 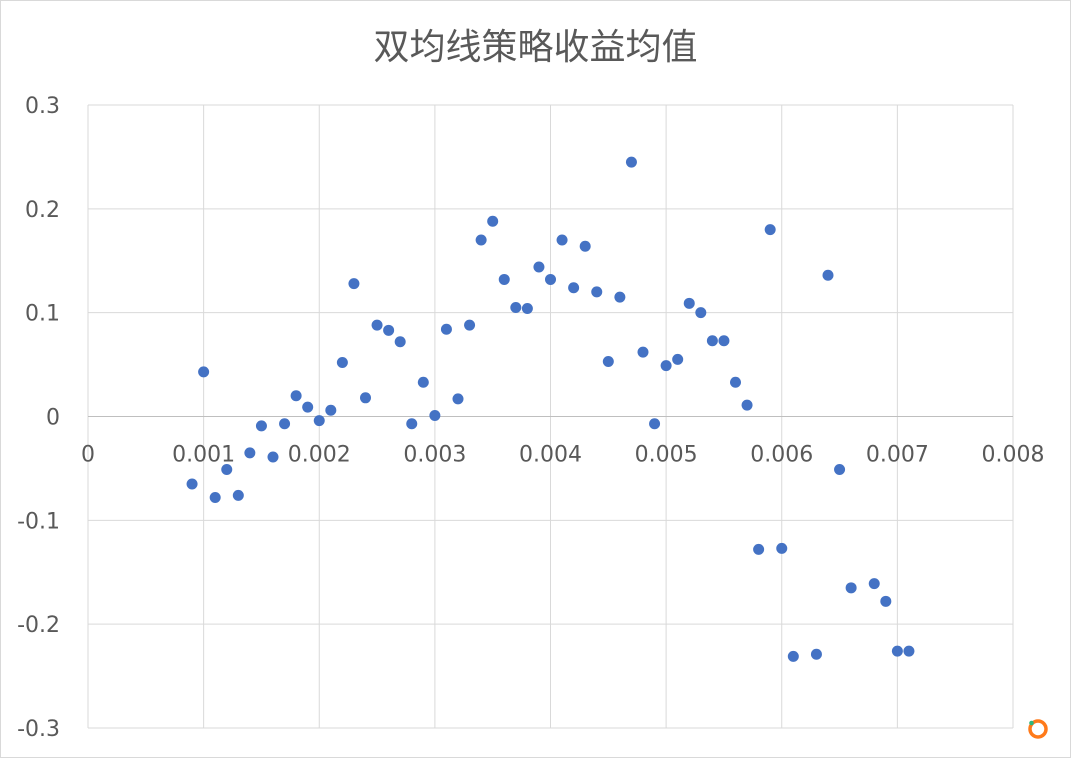 What do you see at coordinates (38, 418) in the screenshot?
I see `y-tick-labels: 0.3 0.2 0.1 0 -0.1 -0.2 -0.3` at bounding box center [38, 418].